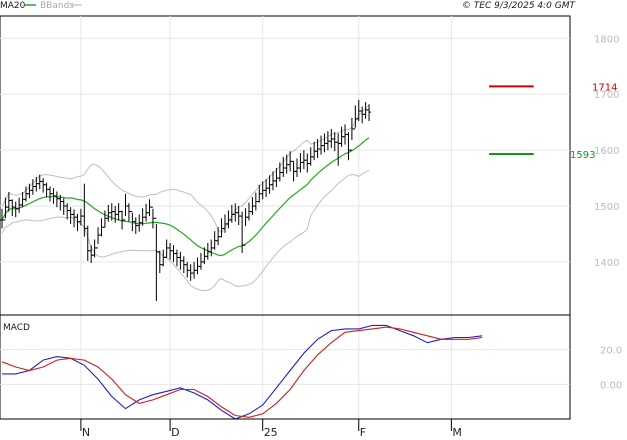  I want to click on x-tick-label: D, so click(175, 432).